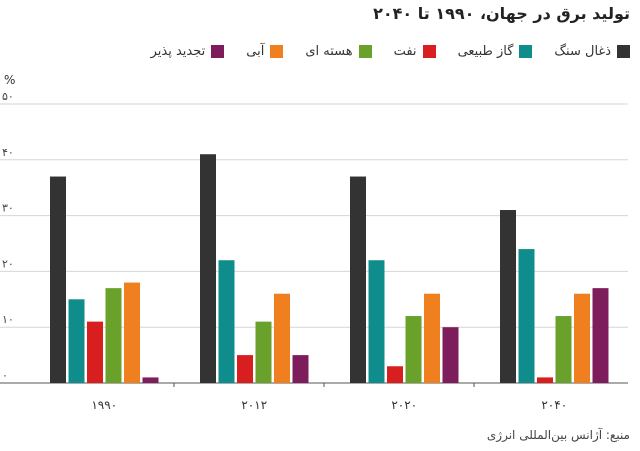  Describe the element at coordinates (255, 51) in the screenshot. I see `legend-label-hydro: آبی` at that location.